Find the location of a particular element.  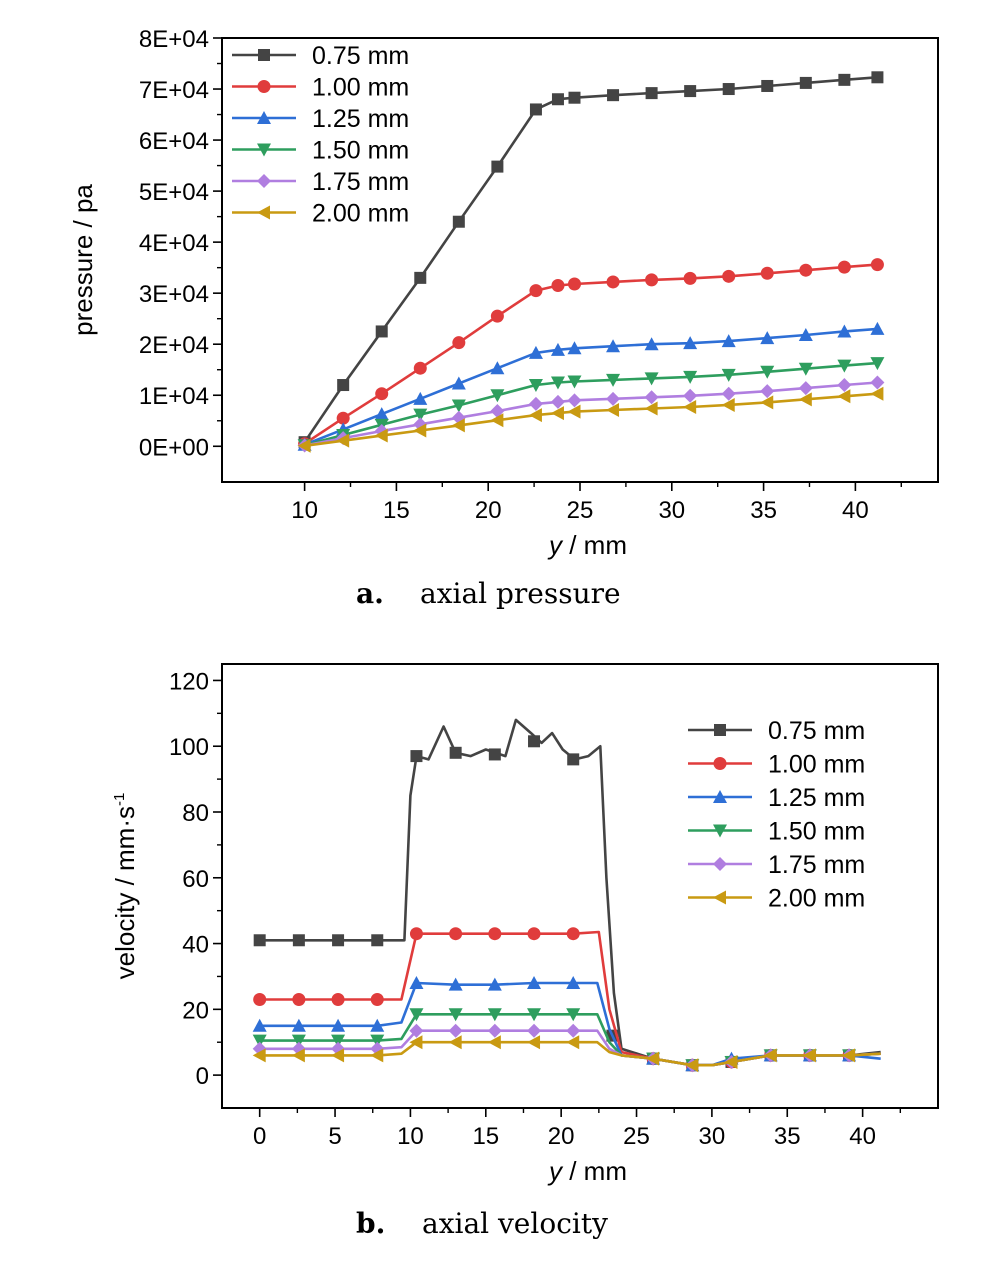

x-tick-label: 40 is located at coordinates (862, 1136).